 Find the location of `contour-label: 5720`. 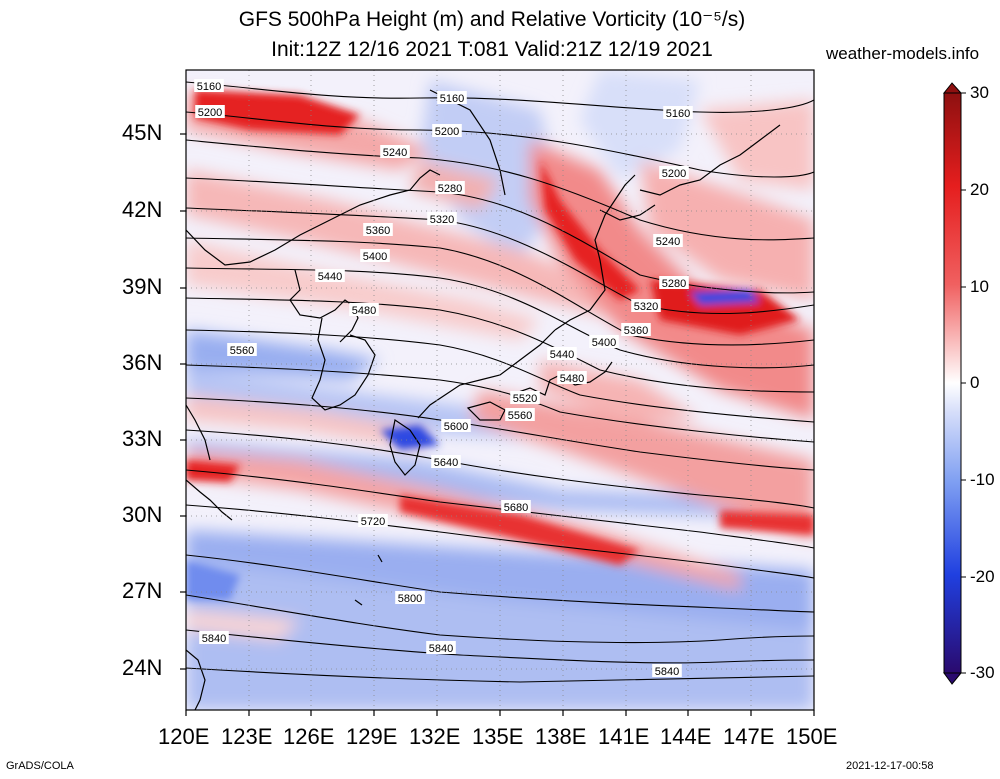

contour-label: 5720 is located at coordinates (373, 522).